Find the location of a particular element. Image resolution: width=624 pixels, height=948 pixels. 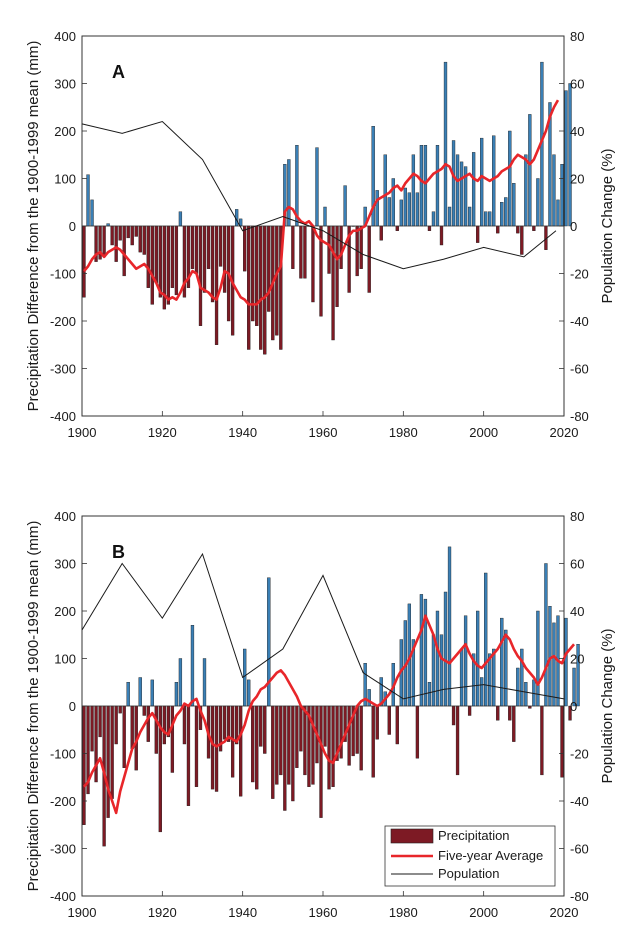

x-tick: 2020 is located at coordinates (564, 912).